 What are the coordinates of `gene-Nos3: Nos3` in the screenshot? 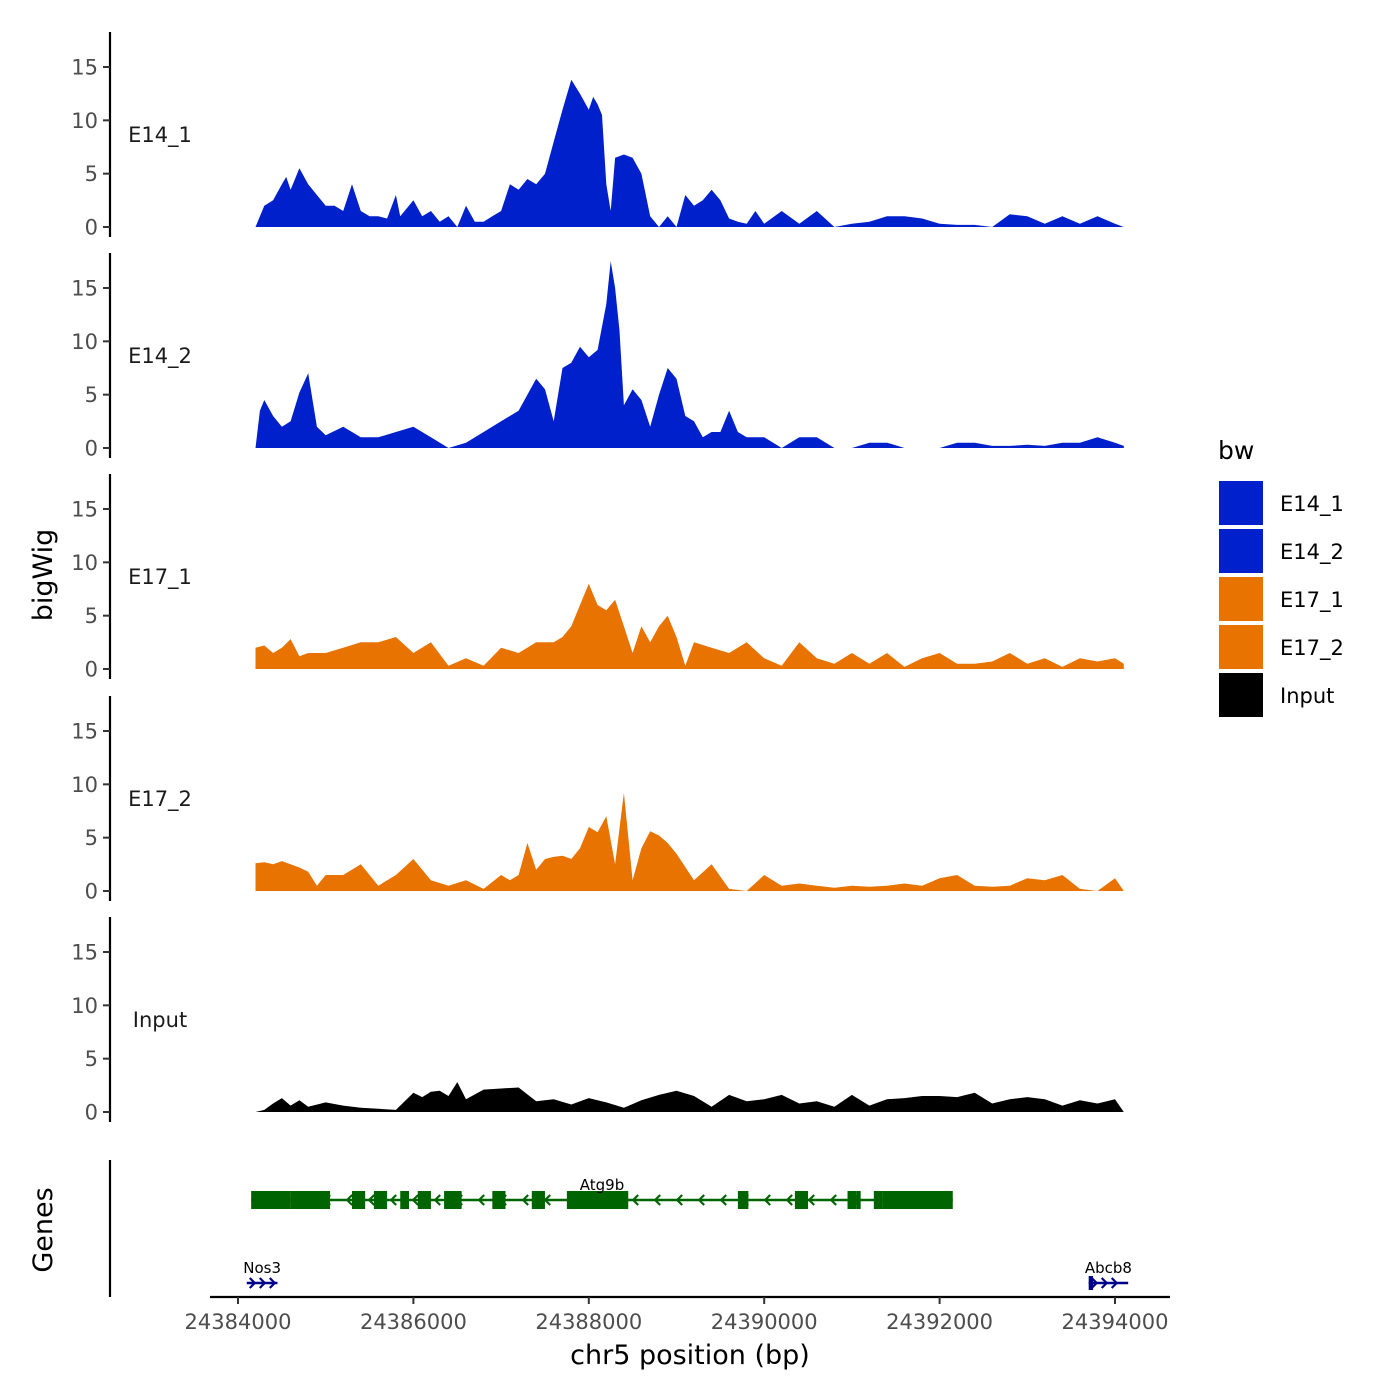 It's located at (262, 1274).